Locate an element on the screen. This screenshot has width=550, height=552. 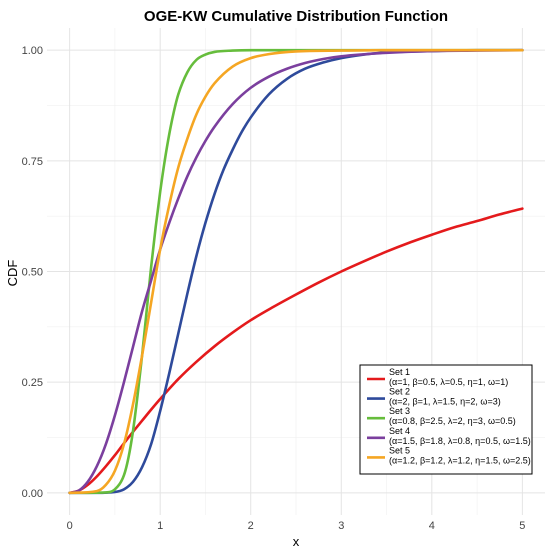
y-axis-title: CDF is located at coordinates (12, 273).